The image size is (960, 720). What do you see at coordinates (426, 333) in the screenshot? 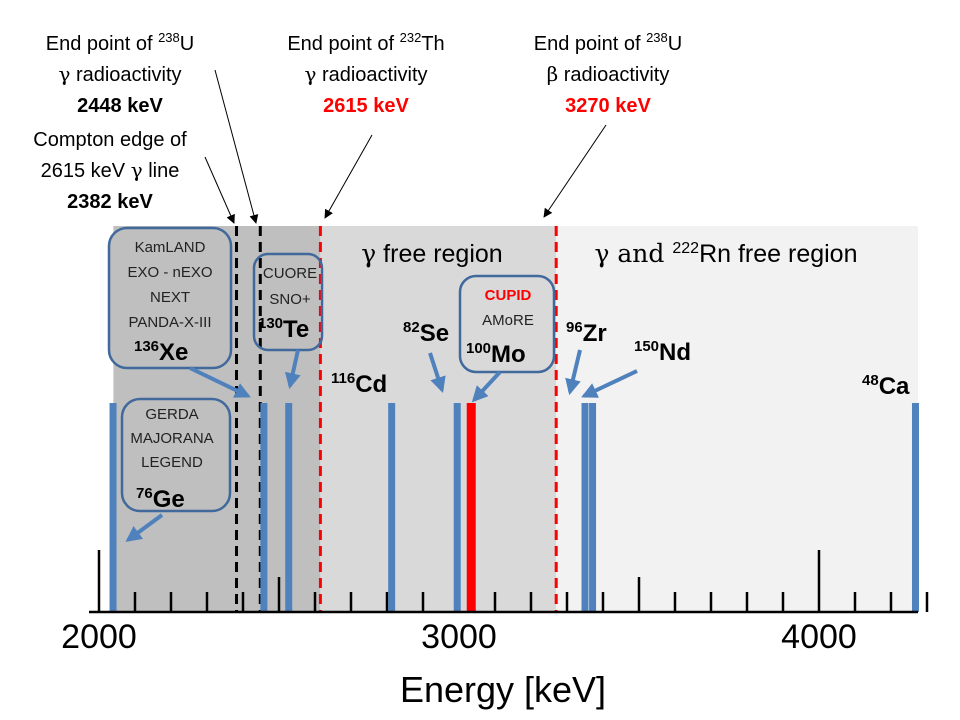
I see `isotope-label-se: 82Se` at bounding box center [426, 333].